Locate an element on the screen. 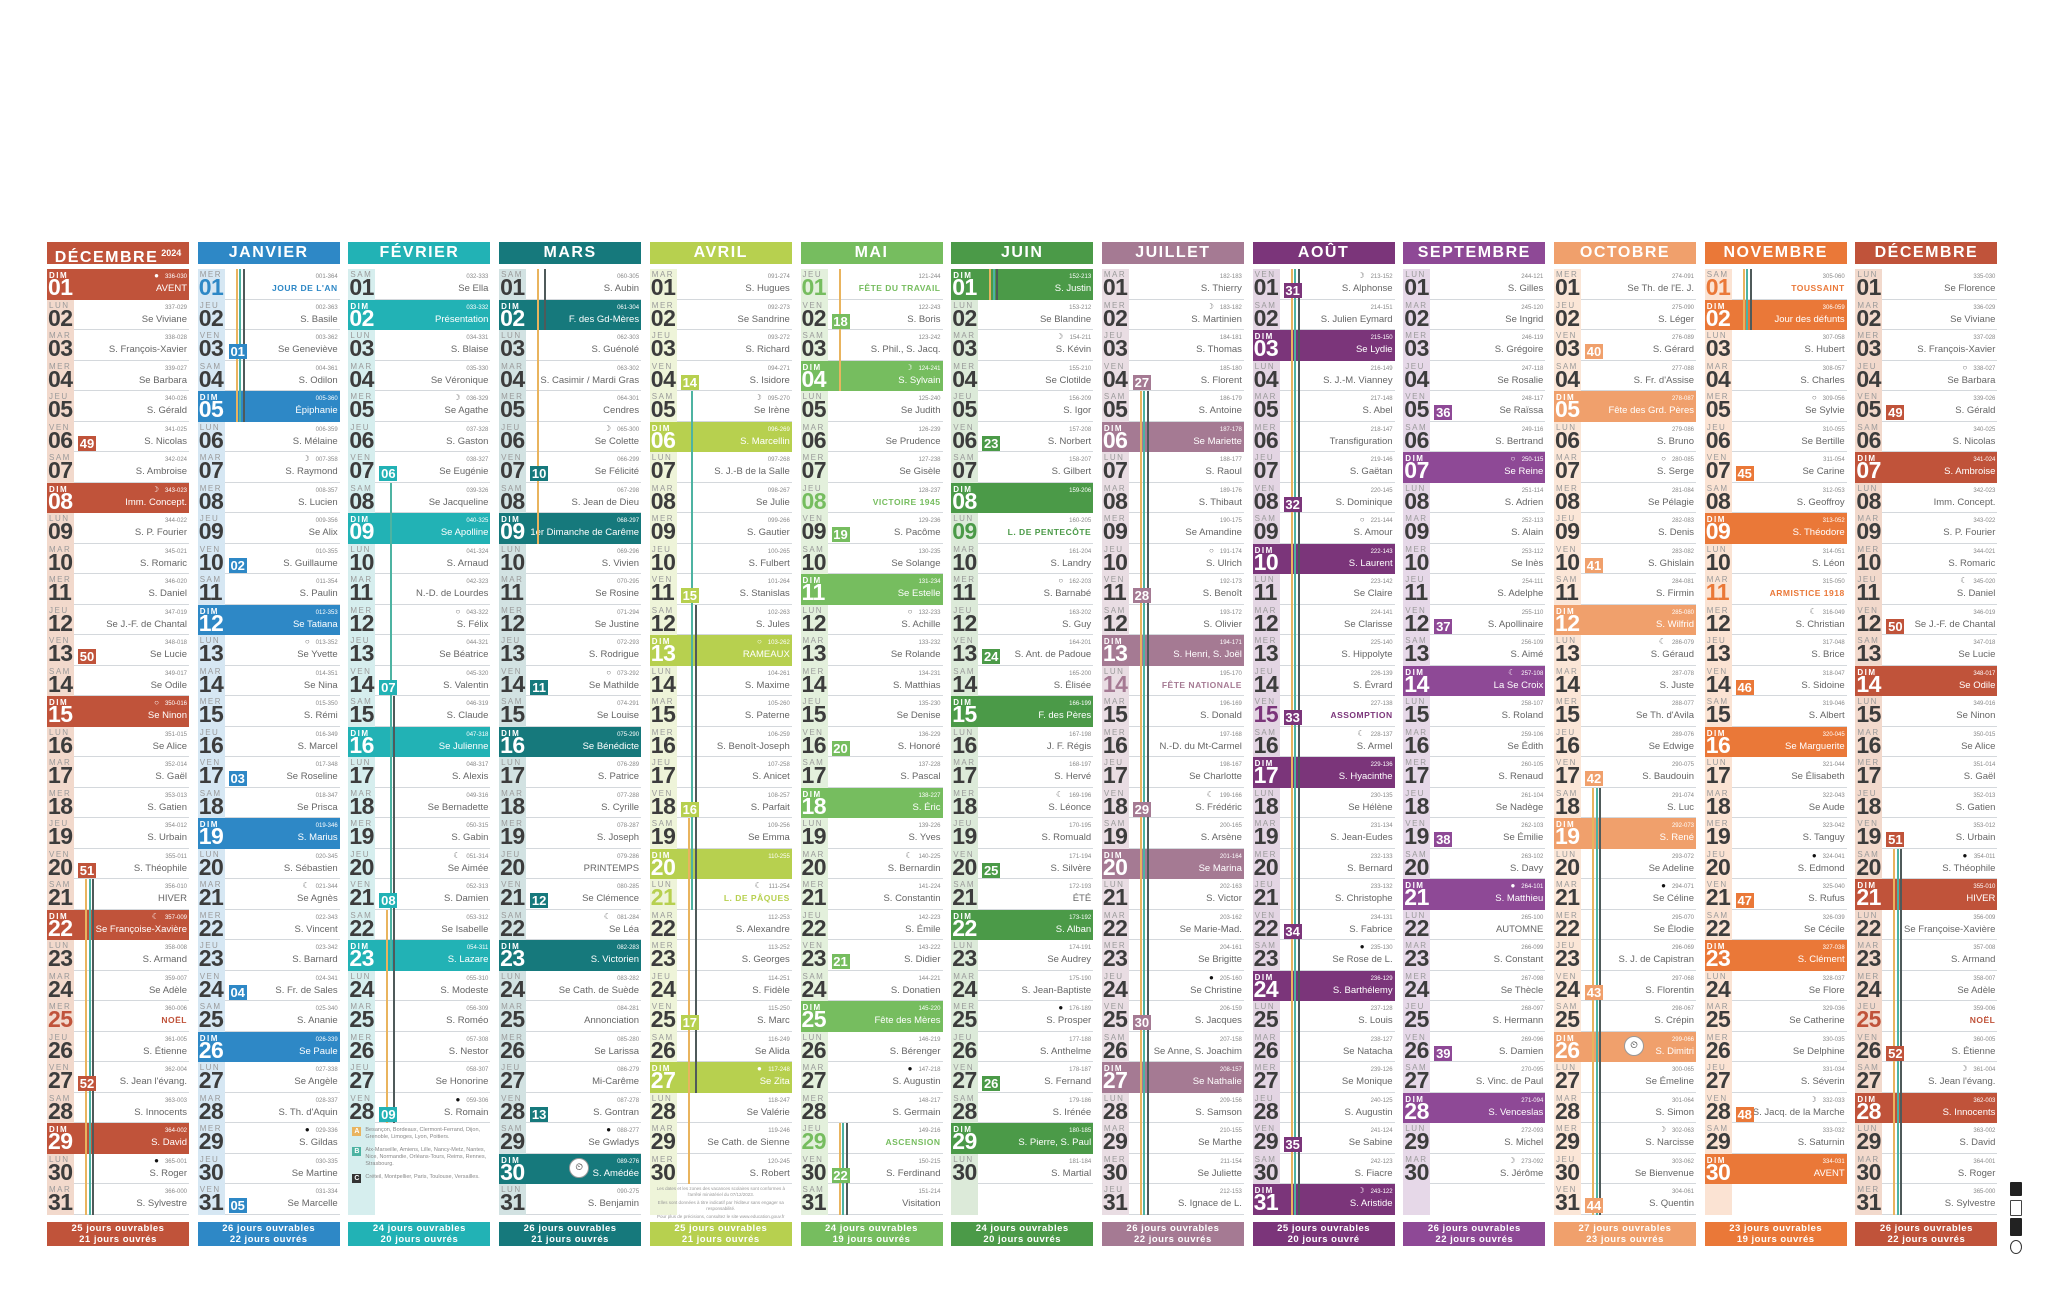 The image size is (2048, 1292). saint-name: S. Saturnin is located at coordinates (1821, 1142).